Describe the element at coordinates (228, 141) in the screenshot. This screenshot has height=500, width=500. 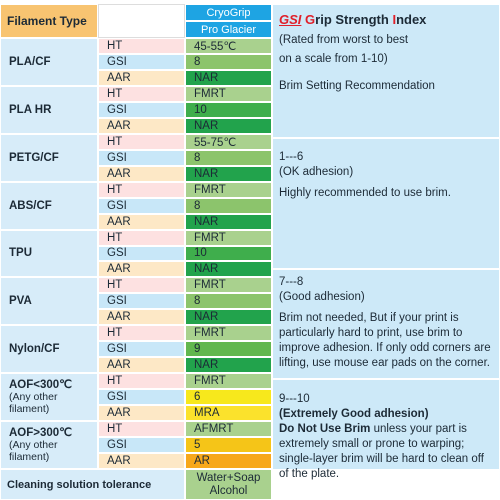
I see `value-cell: 55-75℃` at that location.